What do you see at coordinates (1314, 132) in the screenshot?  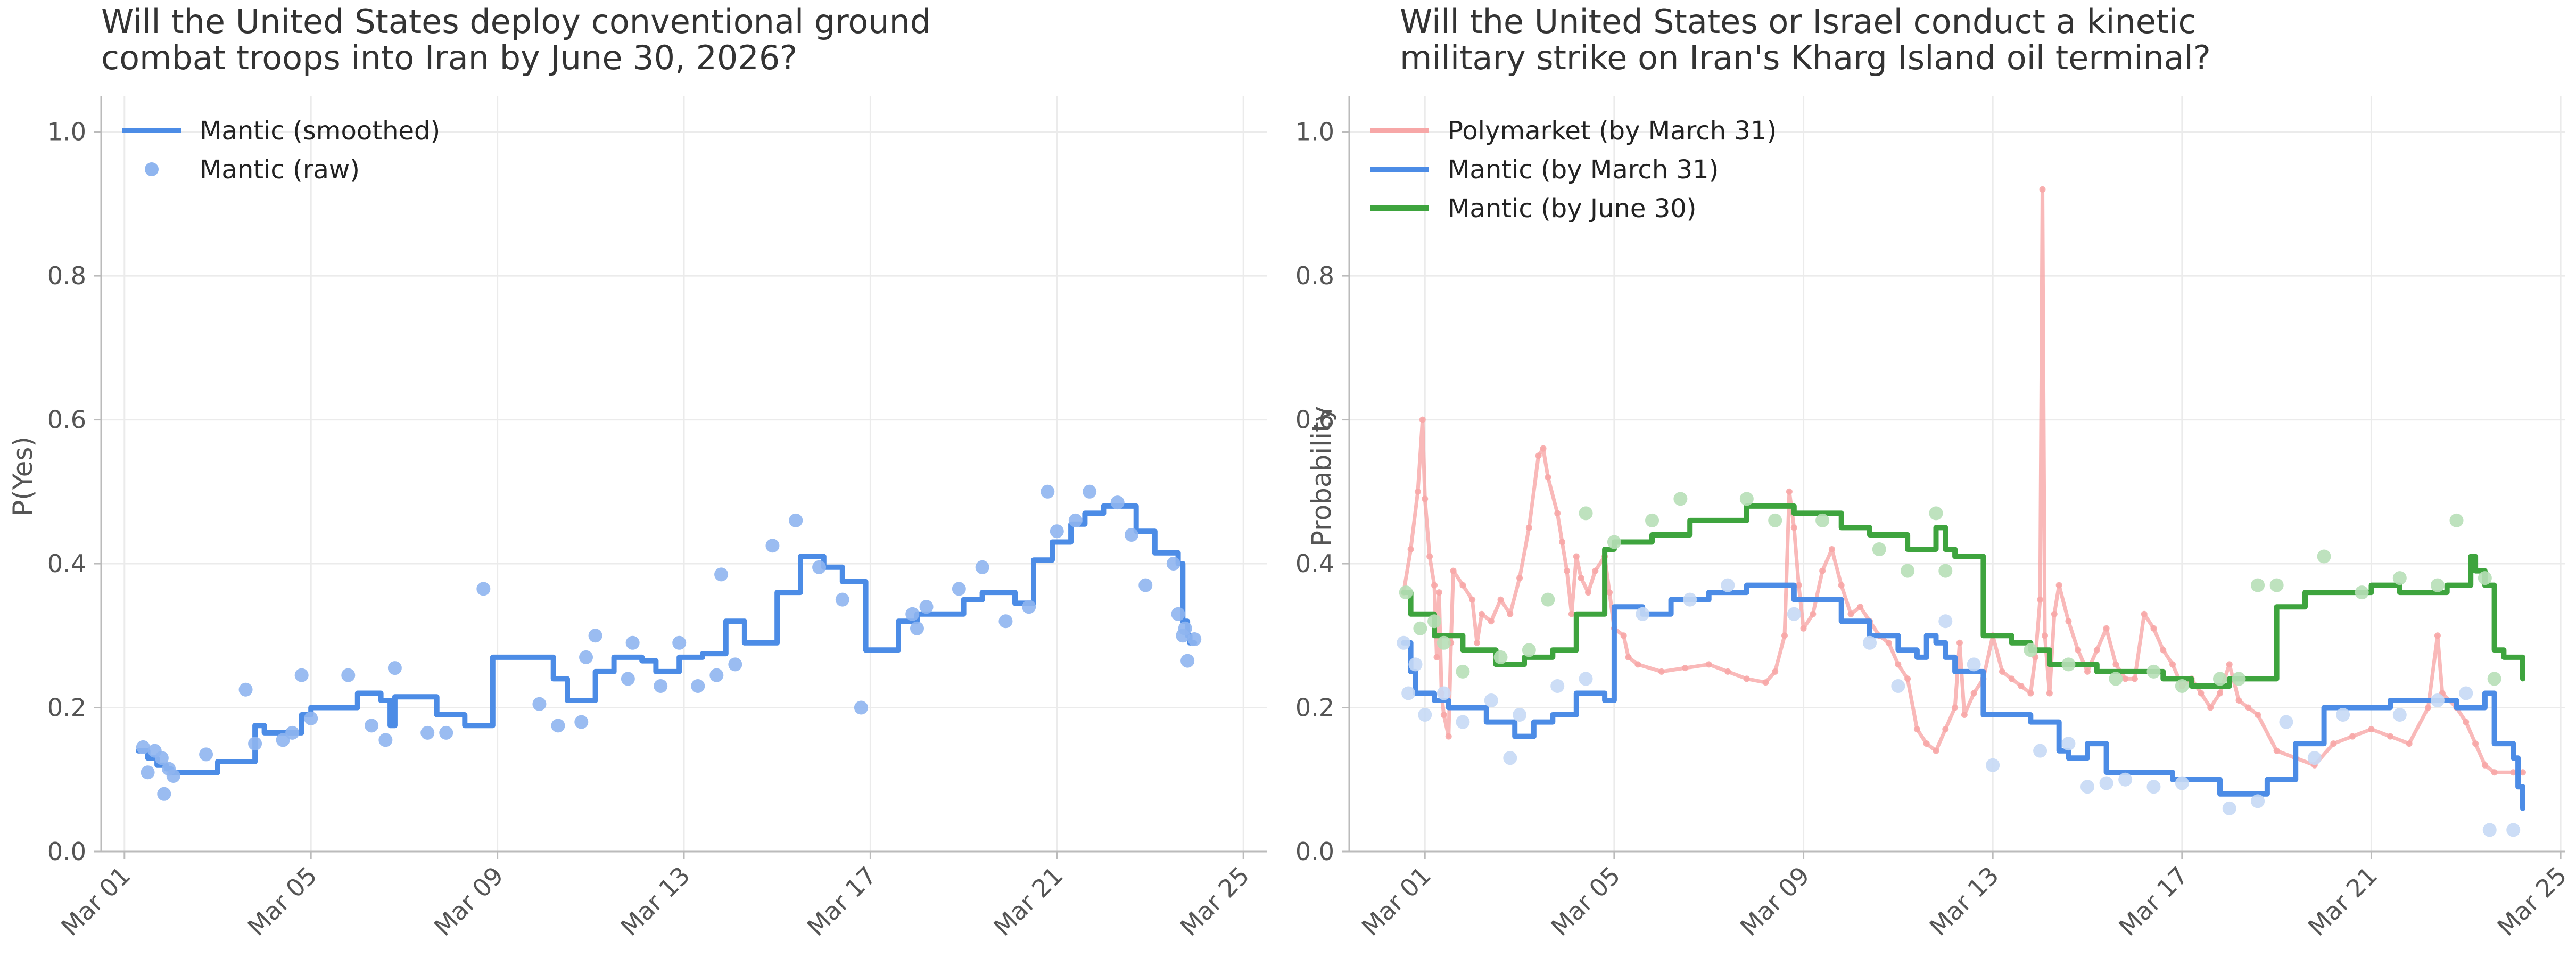 I see `chart-right-y-tick-label: 1.0` at bounding box center [1314, 132].